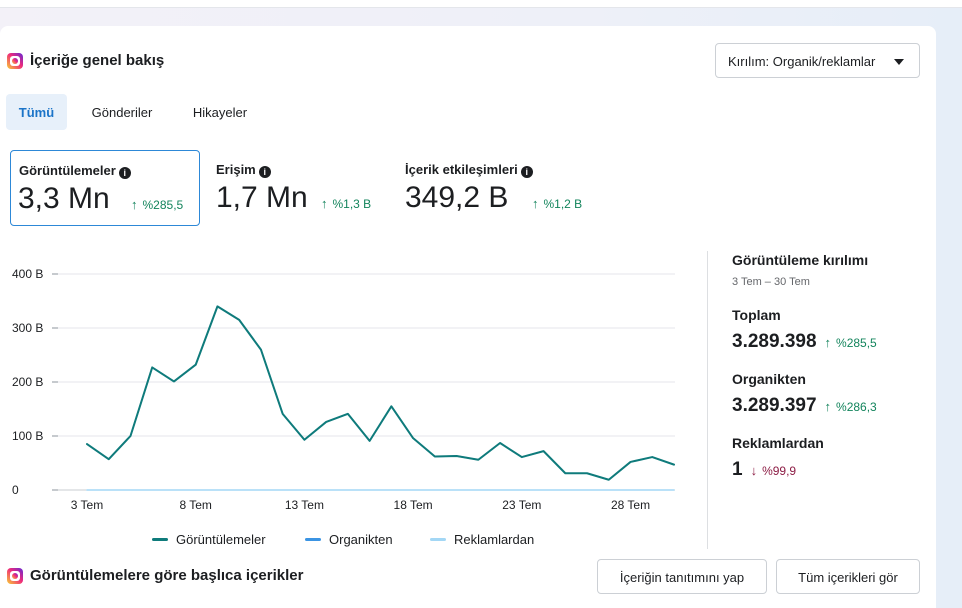 The height and width of the screenshot is (608, 962). Describe the element at coordinates (195, 505) in the screenshot. I see `x-tick-label: 8 Tem` at that location.